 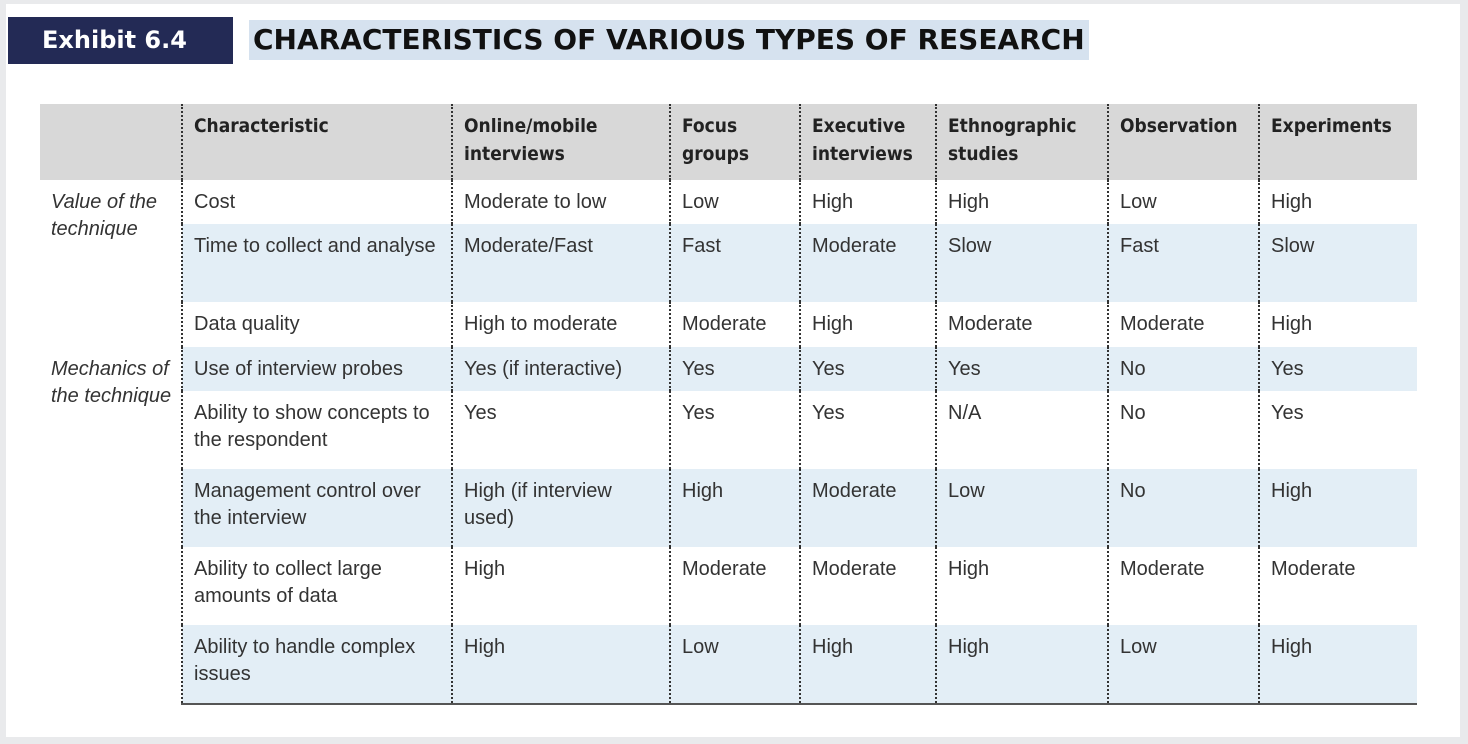 What do you see at coordinates (316, 263) in the screenshot?
I see `characteristic-cell: Time to collect and analyse` at bounding box center [316, 263].